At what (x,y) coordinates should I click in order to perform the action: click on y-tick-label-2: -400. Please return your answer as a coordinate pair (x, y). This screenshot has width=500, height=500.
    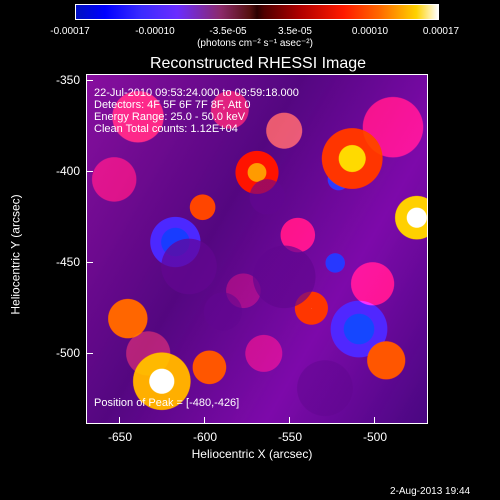
    Looking at the image, I should click on (67, 171).